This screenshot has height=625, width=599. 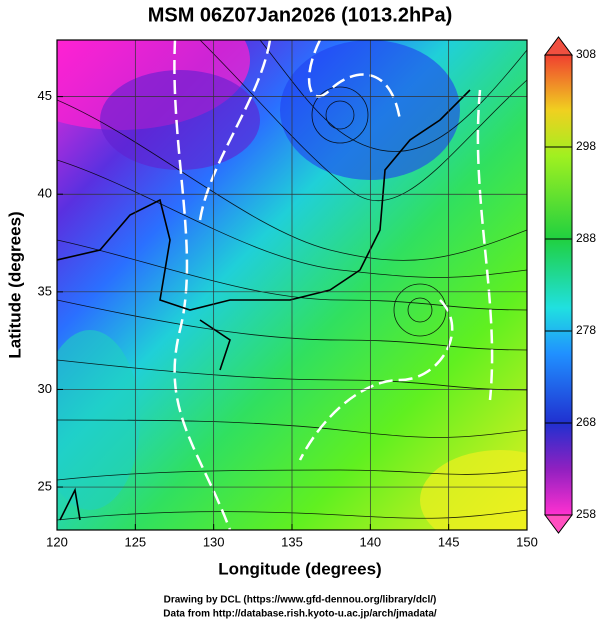 I want to click on x-tick-label: 150, so click(x=527, y=541).